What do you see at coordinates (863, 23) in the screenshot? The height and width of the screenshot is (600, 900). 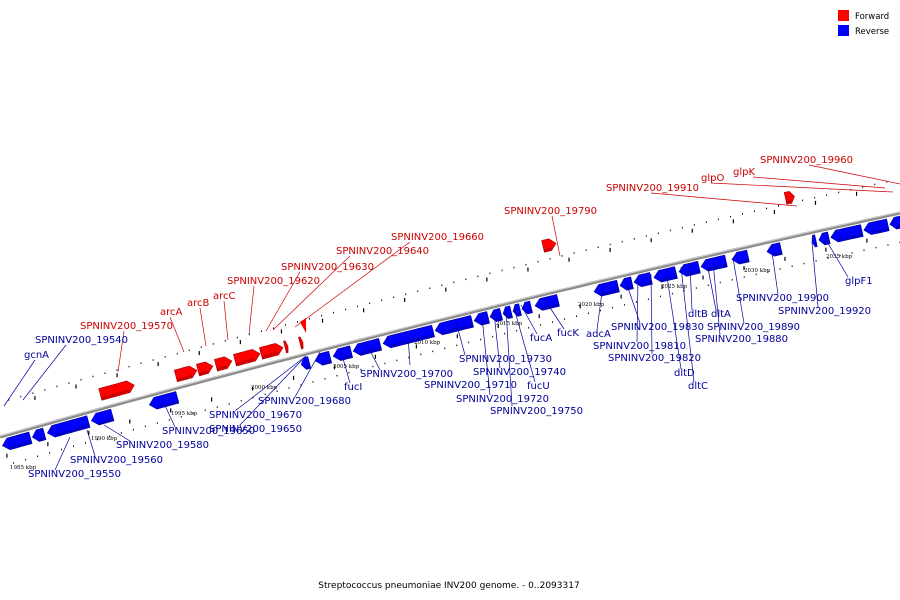 I see `legend: Forward Reverse` at bounding box center [863, 23].